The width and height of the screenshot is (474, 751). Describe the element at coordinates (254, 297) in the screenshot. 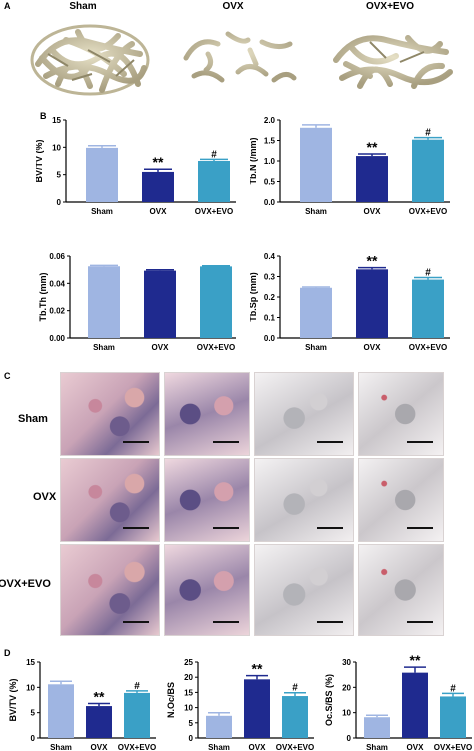

I see `y-axis-label: Tb.Sp (mm)` at that location.